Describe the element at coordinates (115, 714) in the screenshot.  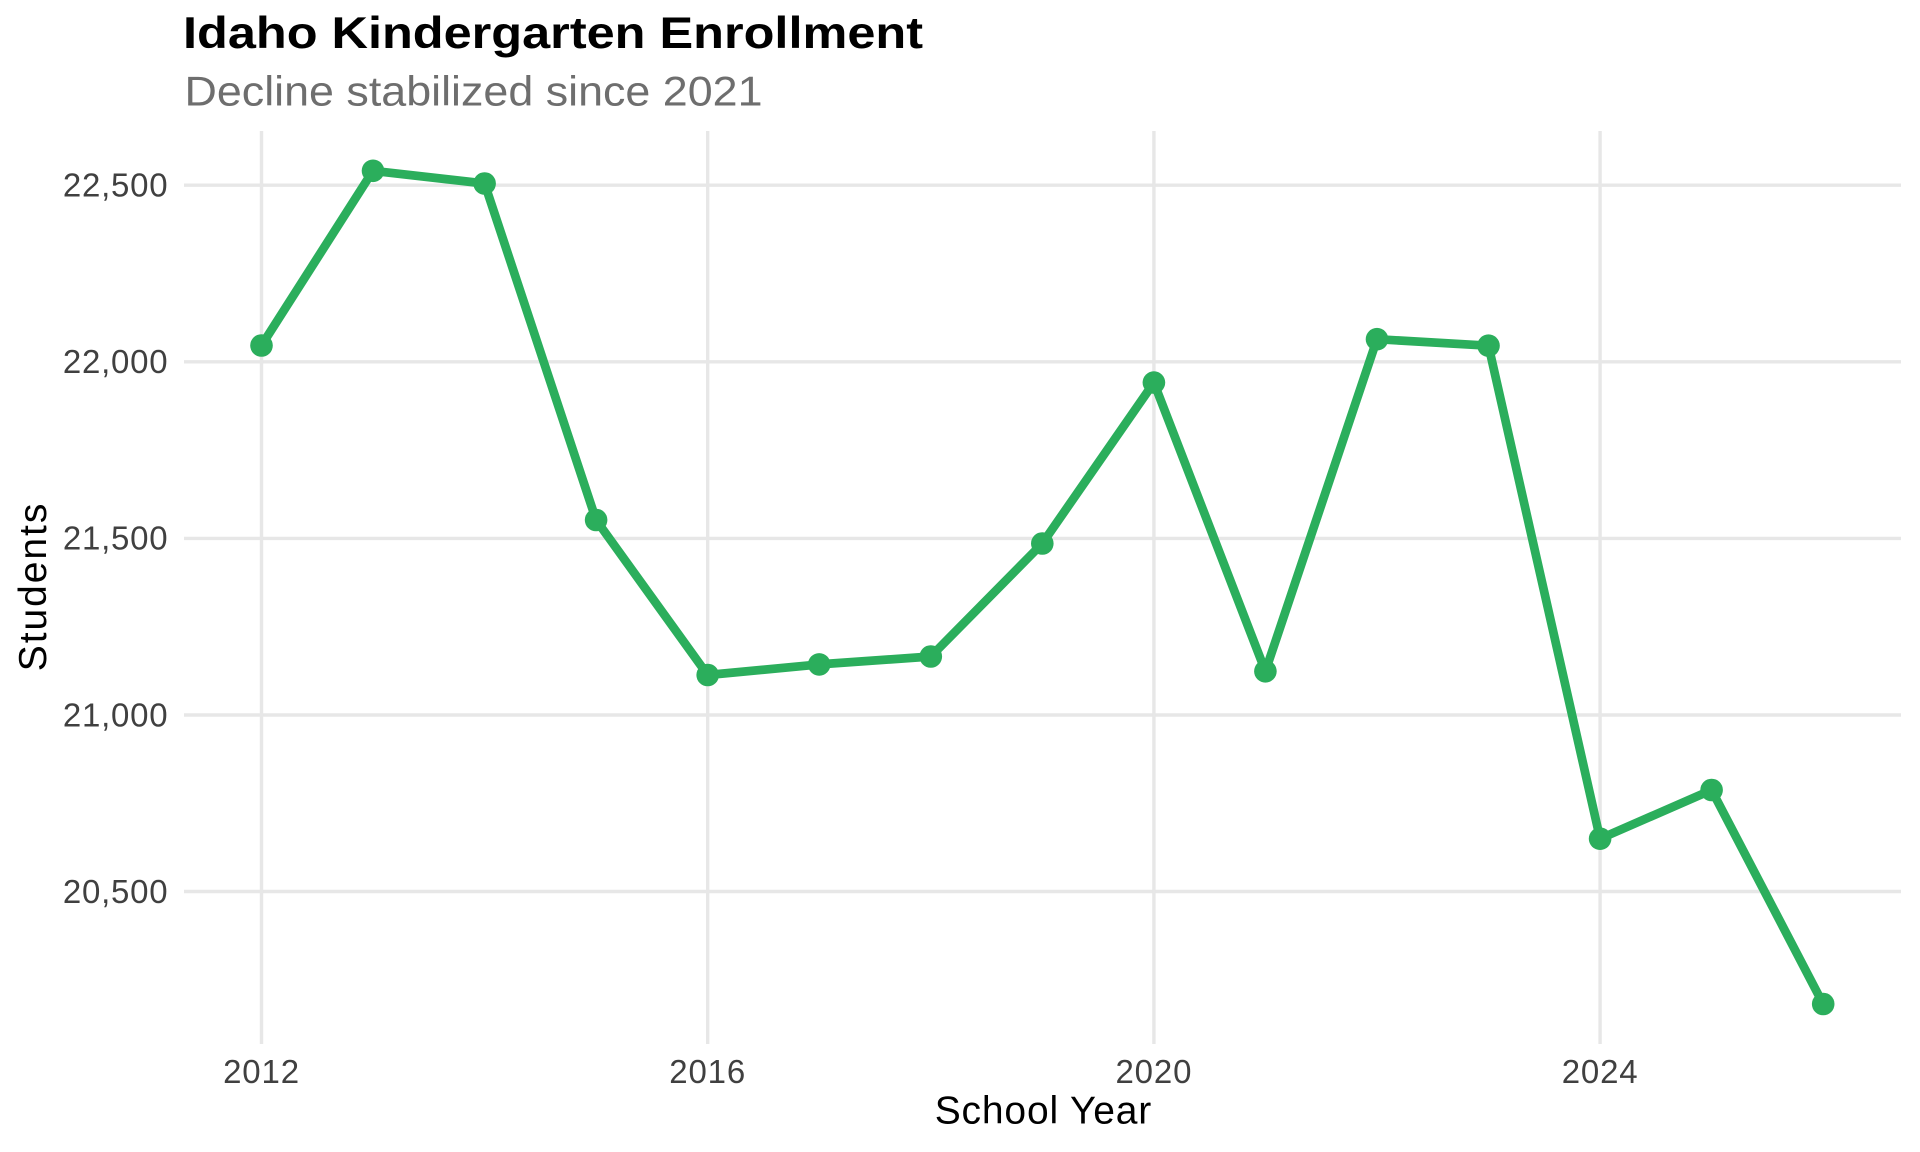
I see `svg-text: 21,000` at that location.